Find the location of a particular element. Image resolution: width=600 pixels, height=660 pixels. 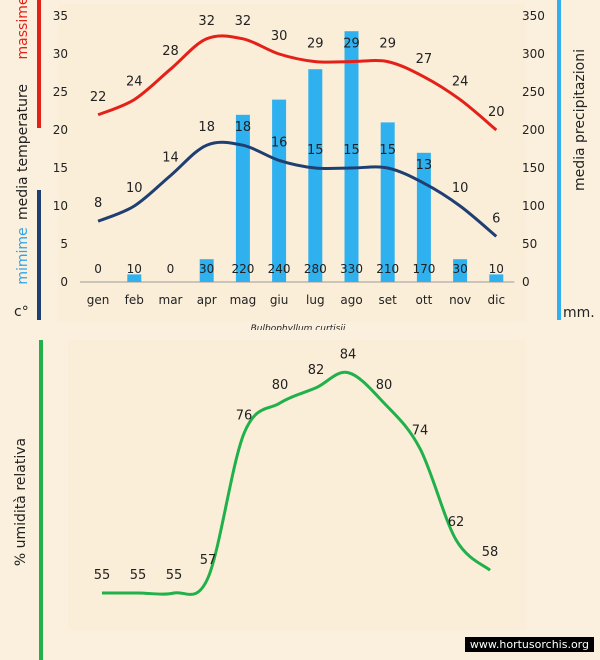

humidity-label: 82 is located at coordinates (316, 370).